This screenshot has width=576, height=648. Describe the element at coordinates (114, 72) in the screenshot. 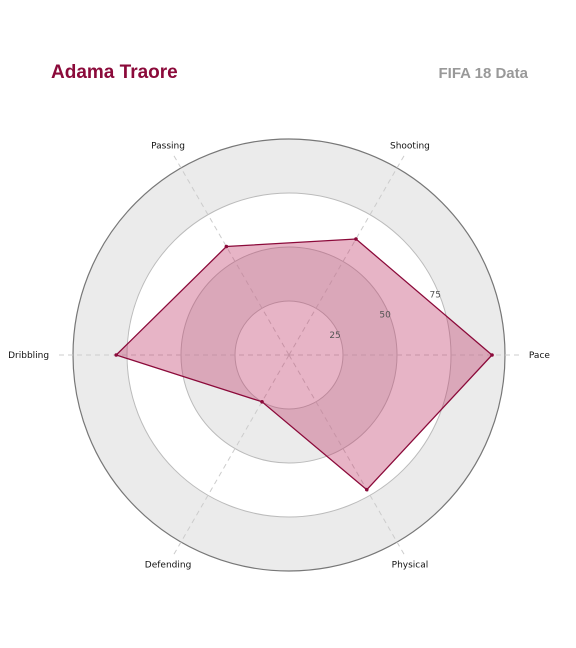

I see `chart-title: Adama Traore` at that location.